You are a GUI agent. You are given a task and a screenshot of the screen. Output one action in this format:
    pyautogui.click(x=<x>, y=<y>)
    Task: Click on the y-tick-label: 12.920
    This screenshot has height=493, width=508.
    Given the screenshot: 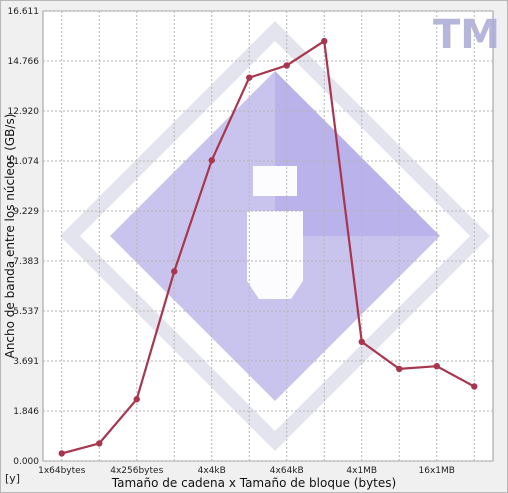 What is the action you would take?
    pyautogui.click(x=24, y=112)
    